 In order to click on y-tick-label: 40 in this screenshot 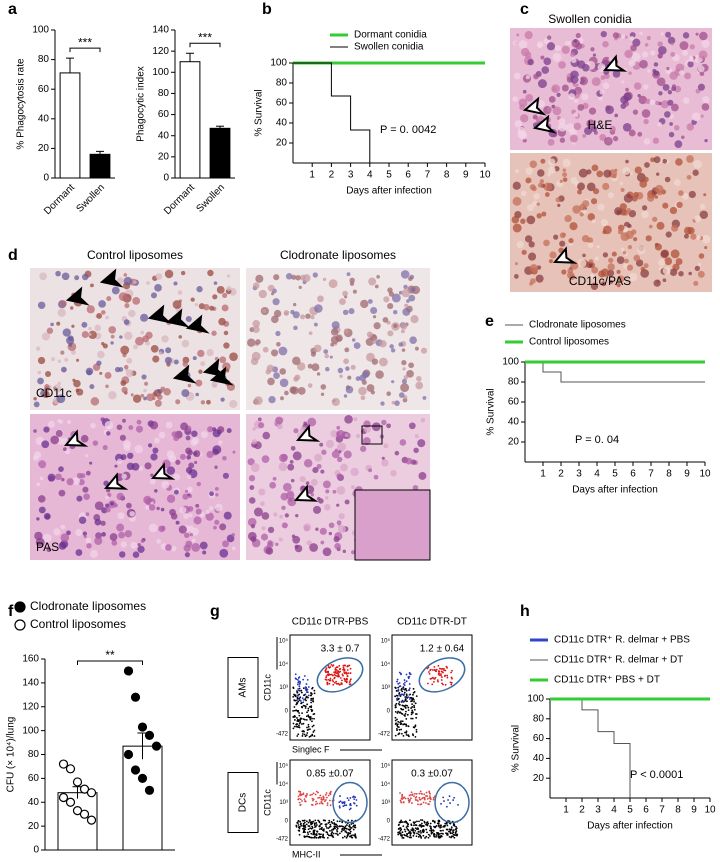, I will do `click(44, 118)`.